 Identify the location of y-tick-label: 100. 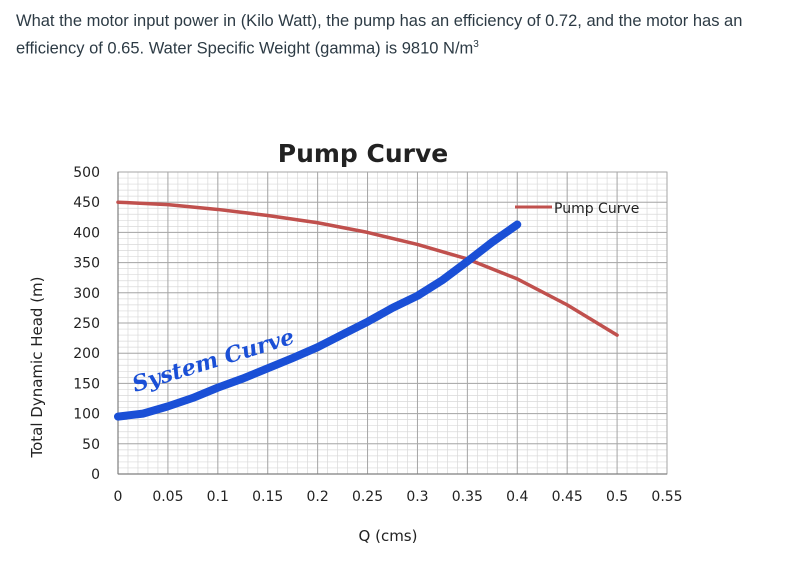
(86, 415).